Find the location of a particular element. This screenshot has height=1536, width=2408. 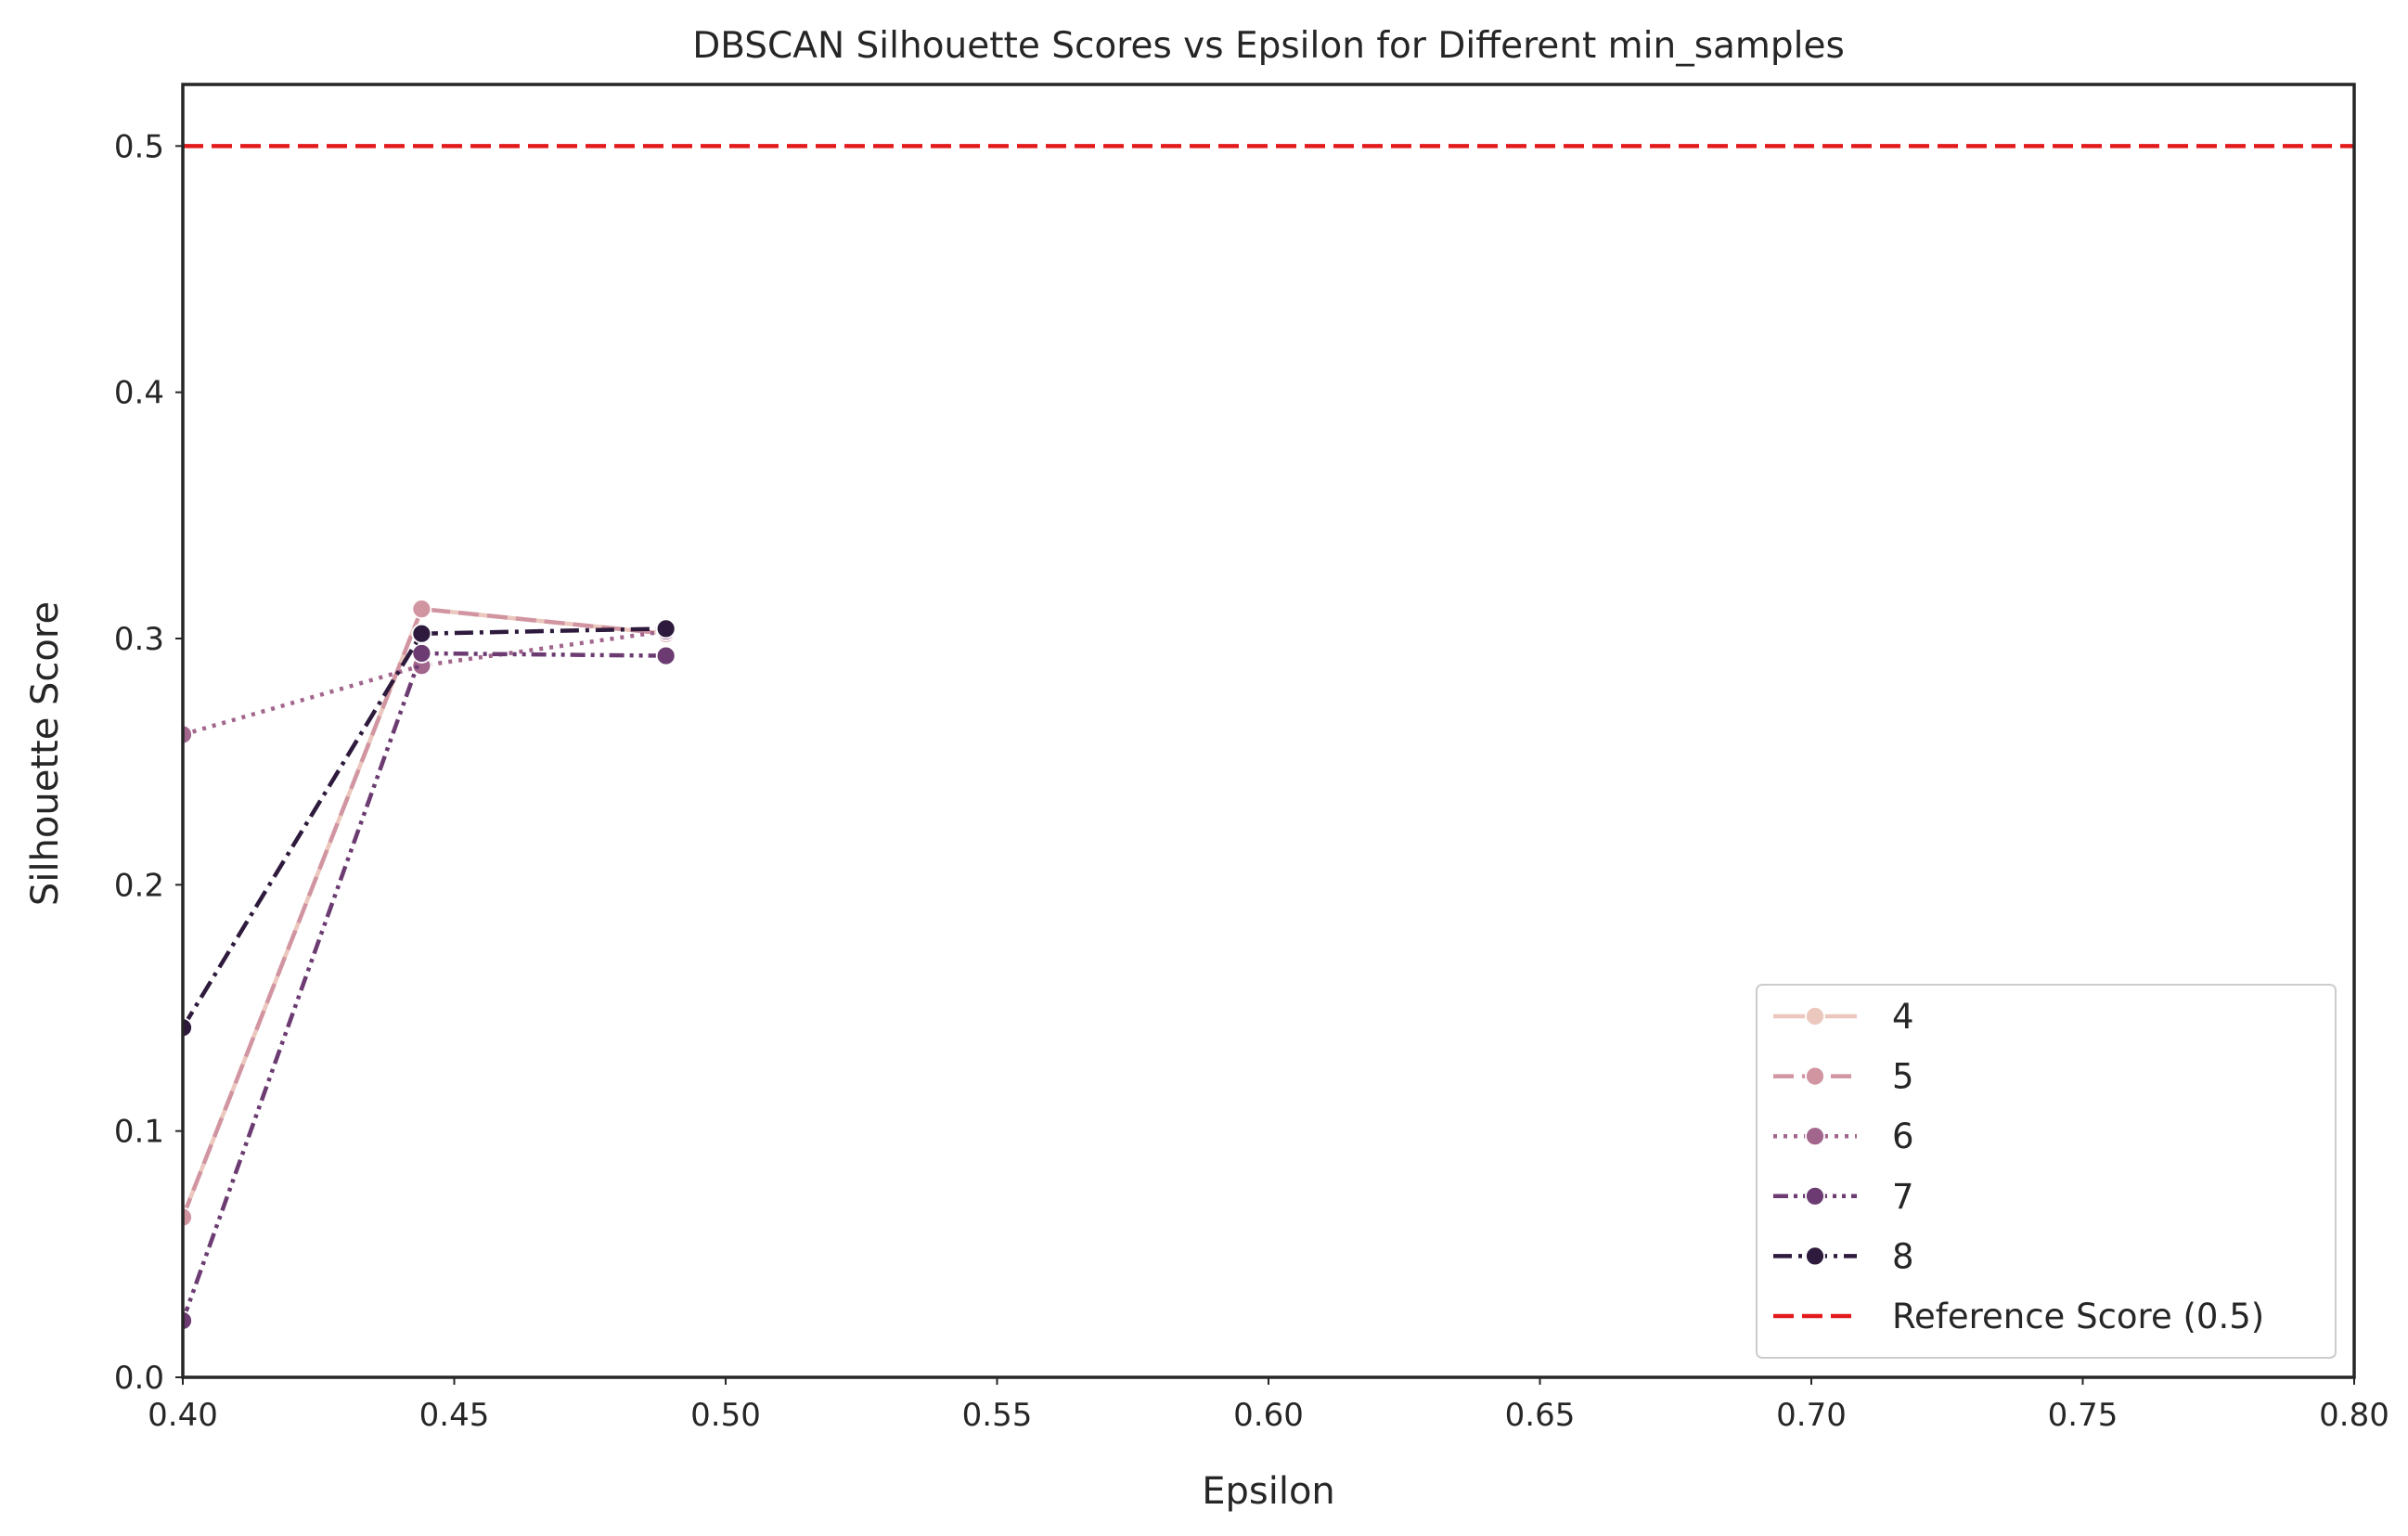

legend-label-5: Reference Score (0.5) is located at coordinates (2078, 1316).